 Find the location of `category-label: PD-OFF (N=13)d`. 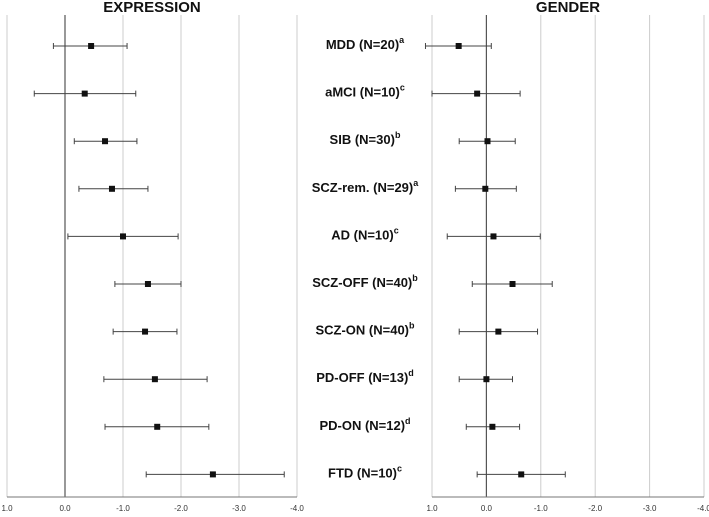

category-label: PD-OFF (N=13)d is located at coordinates (365, 377).